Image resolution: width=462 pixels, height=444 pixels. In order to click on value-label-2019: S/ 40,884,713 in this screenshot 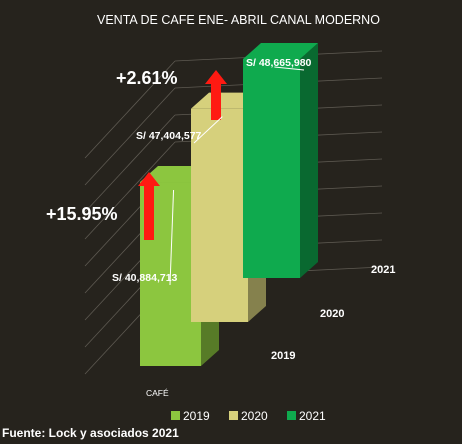, I will do `click(145, 278)`.